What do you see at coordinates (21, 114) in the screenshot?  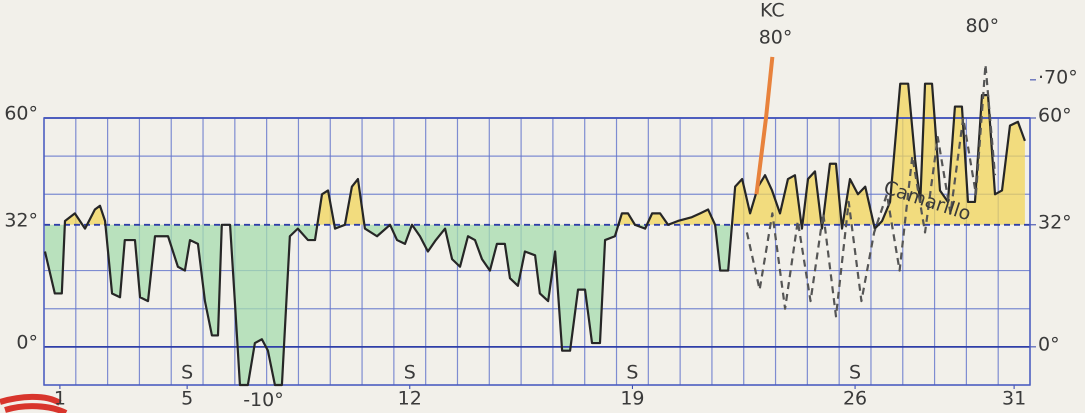 I see `y-tick-label: 60°` at bounding box center [21, 114].